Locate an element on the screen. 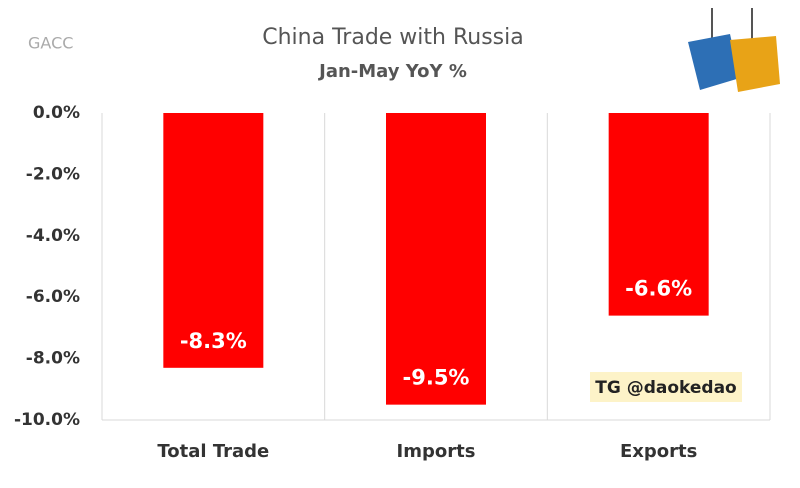 This screenshot has height=488, width=800. y-tick-label: -2.0% is located at coordinates (53, 174).